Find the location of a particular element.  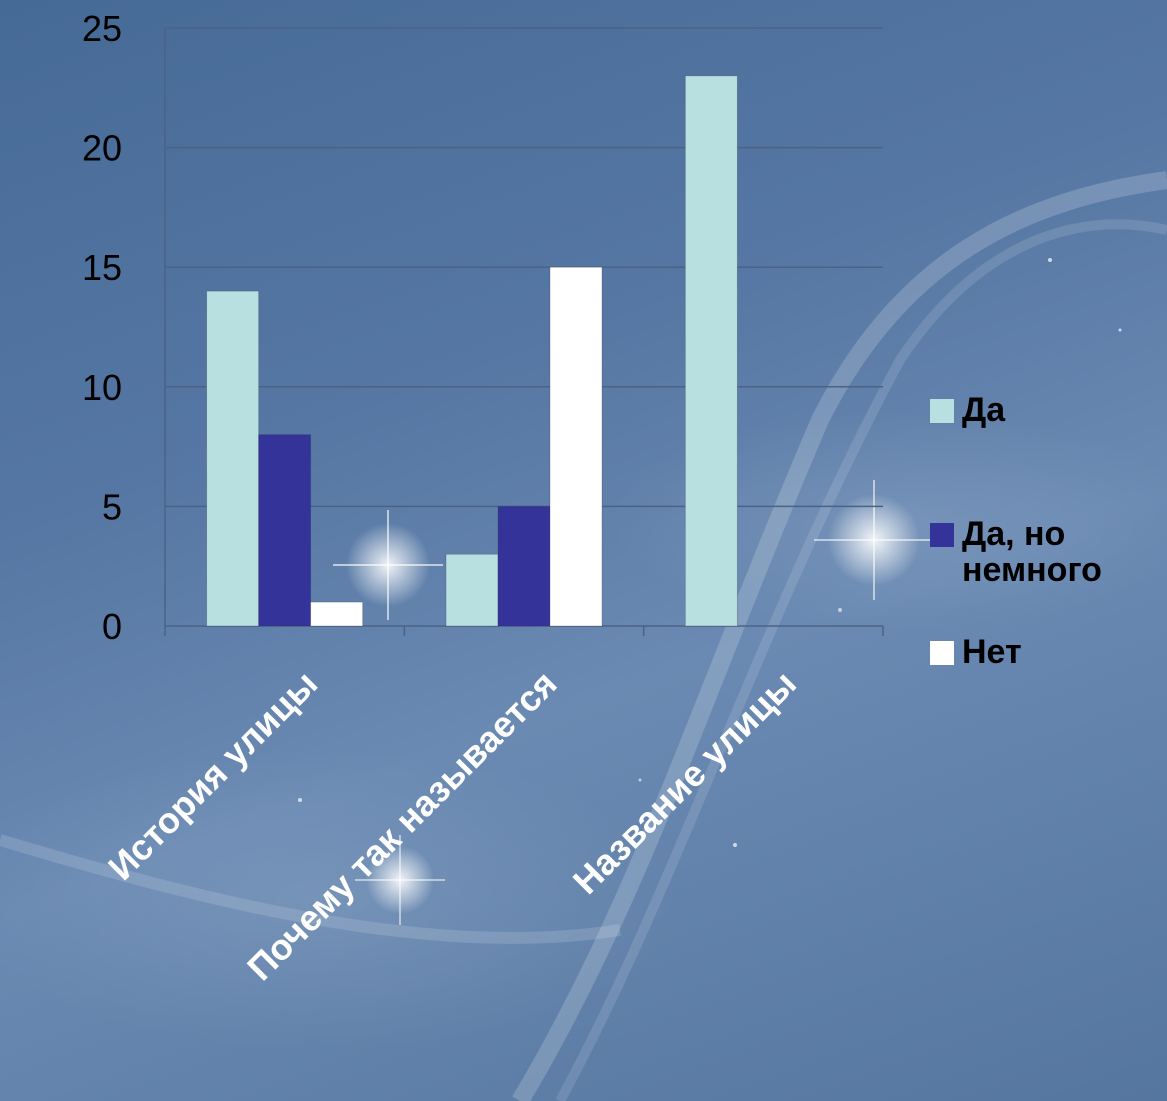

legend-swatch-da-no-nemnogo is located at coordinates (942, 535).